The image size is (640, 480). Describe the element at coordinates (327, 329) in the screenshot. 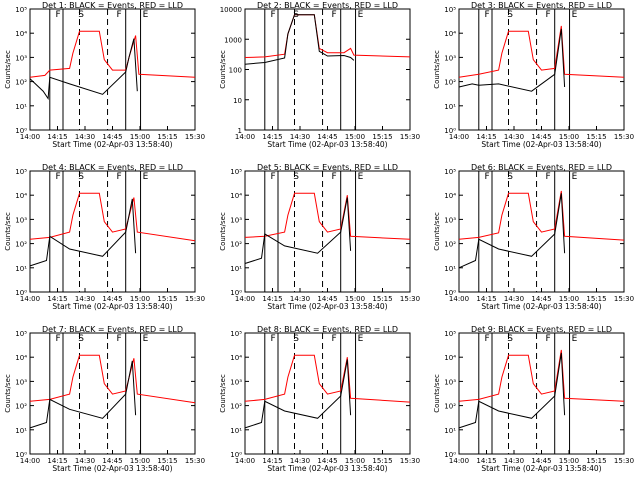

I see `panel-title: Det 8: BLACK = Events, RED = LLD` at that location.